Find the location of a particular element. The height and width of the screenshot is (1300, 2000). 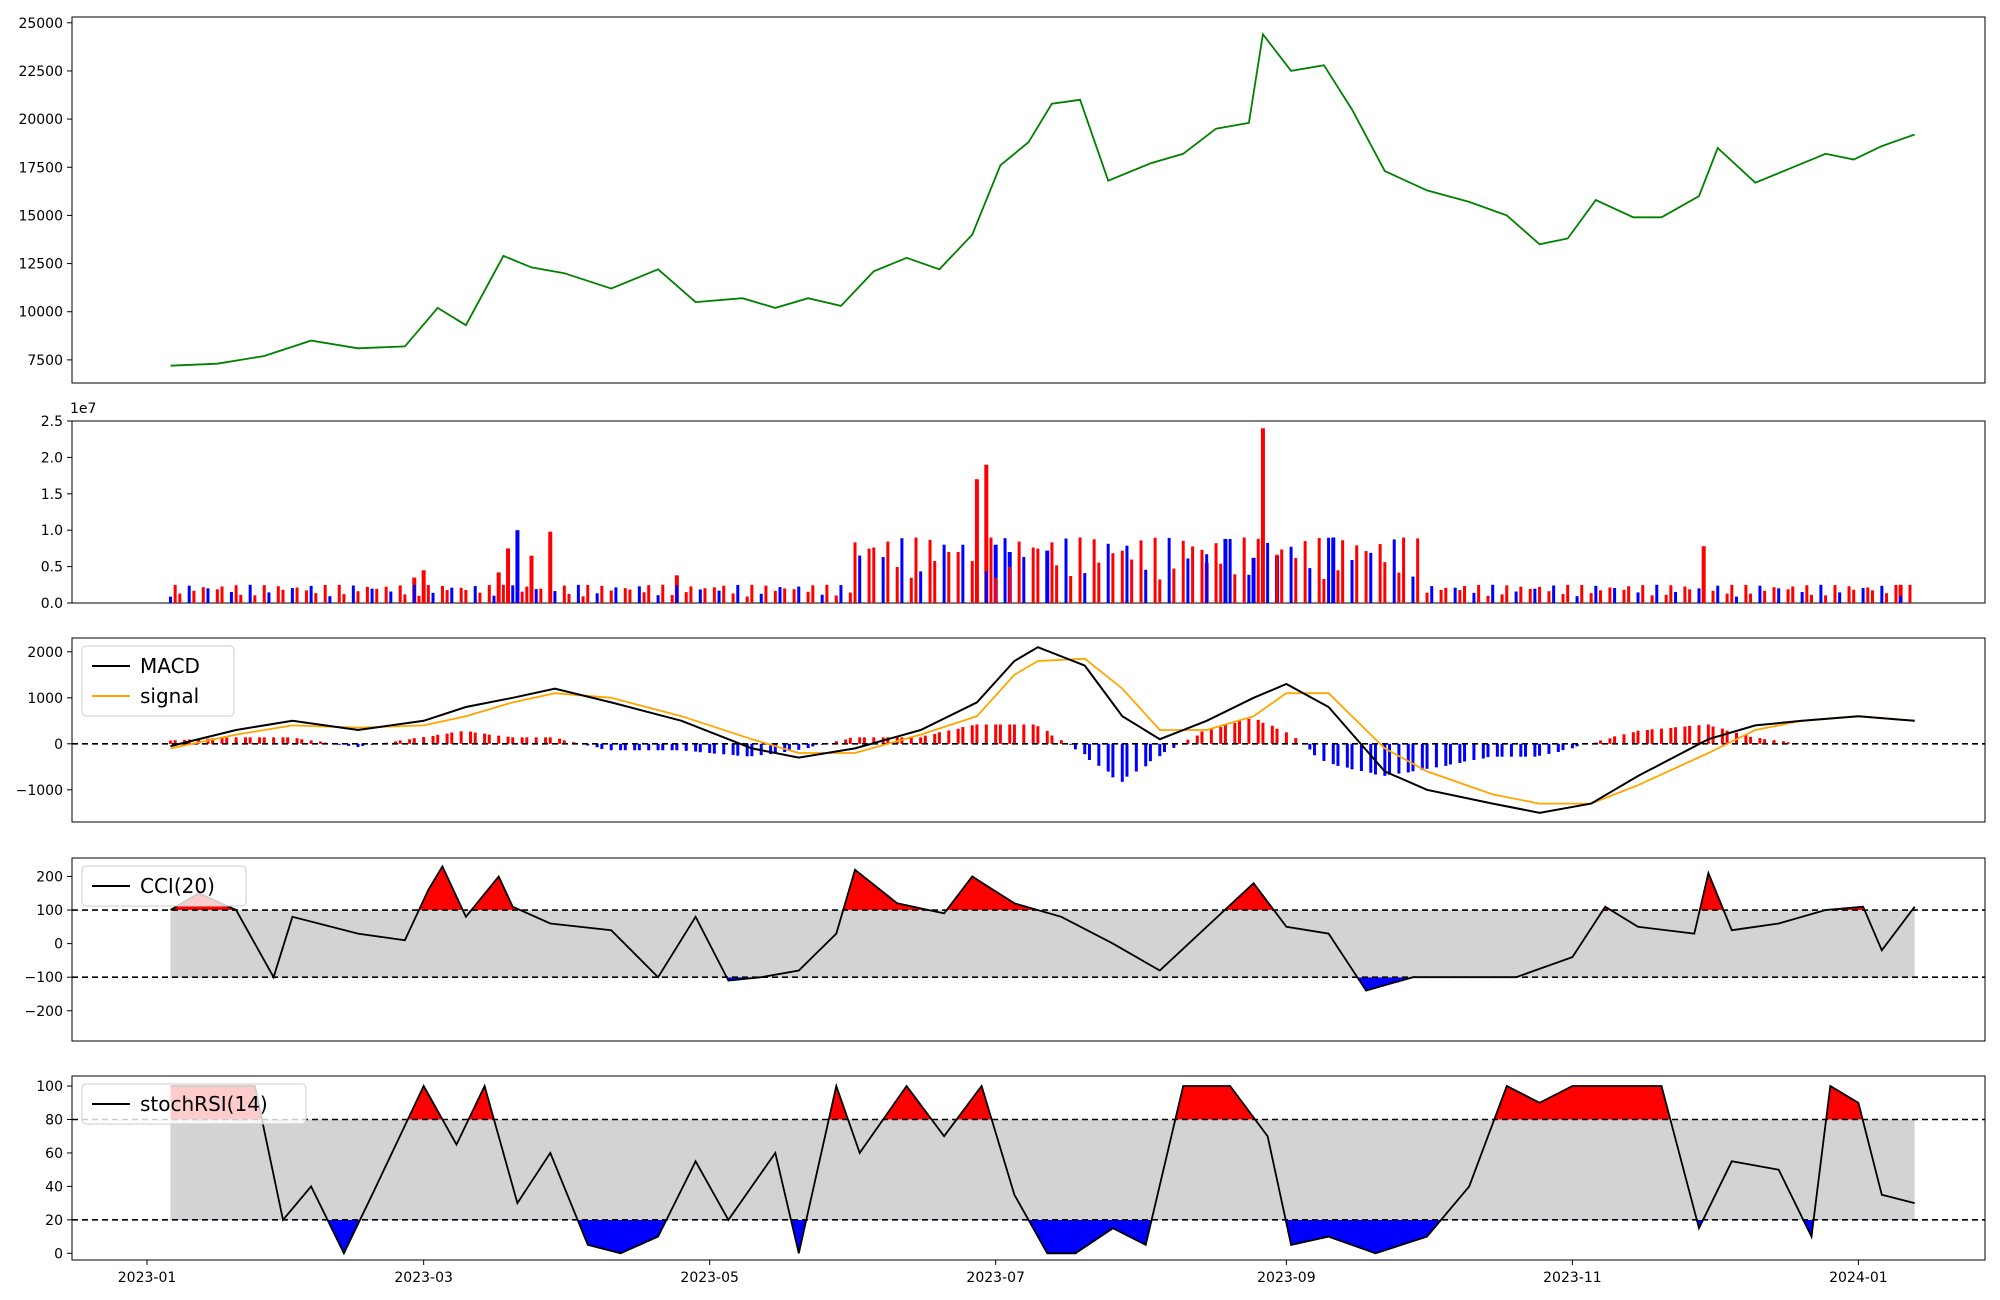

y-tick-label: 1.5 is located at coordinates (52, 495).